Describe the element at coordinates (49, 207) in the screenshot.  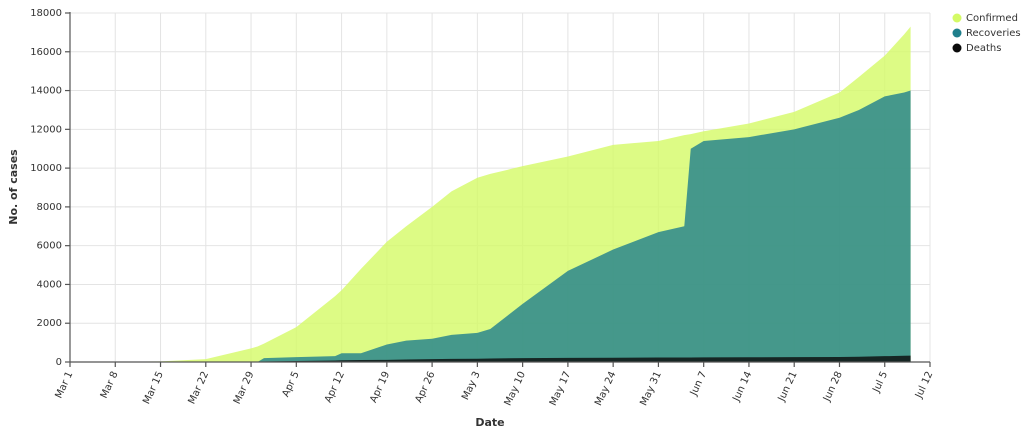
I see `y-tick-label: 8000` at that location.